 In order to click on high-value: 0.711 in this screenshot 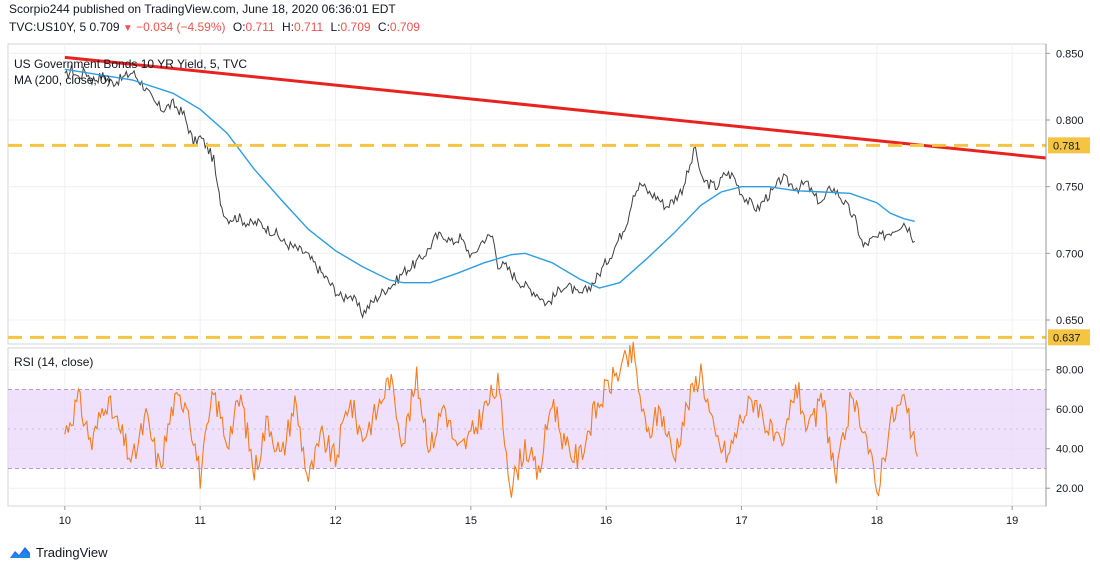, I will do `click(309, 27)`.